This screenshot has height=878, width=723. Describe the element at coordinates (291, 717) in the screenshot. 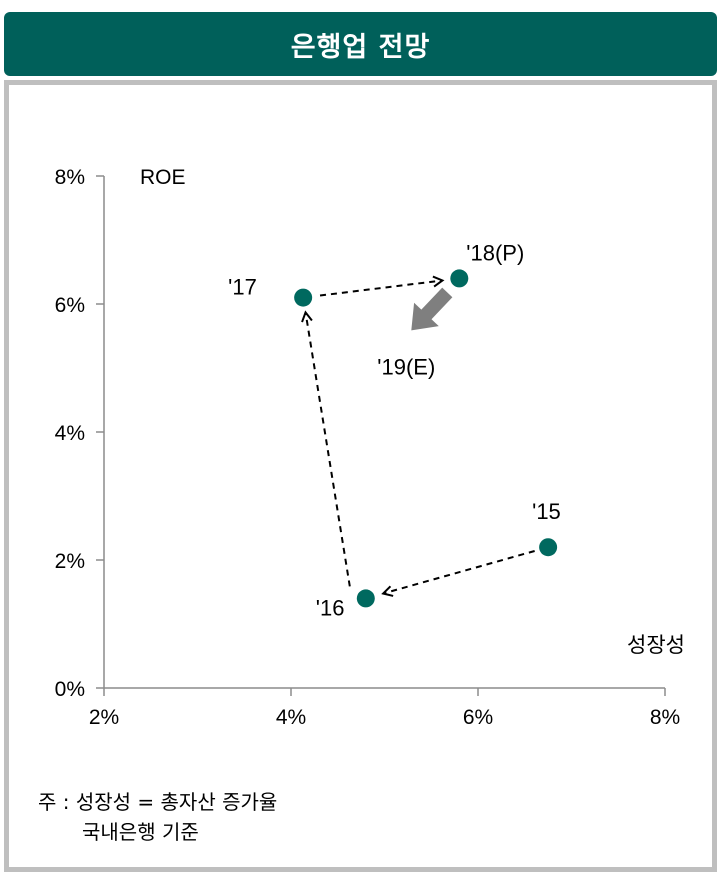

I see `x-tick-label: 4%` at that location.